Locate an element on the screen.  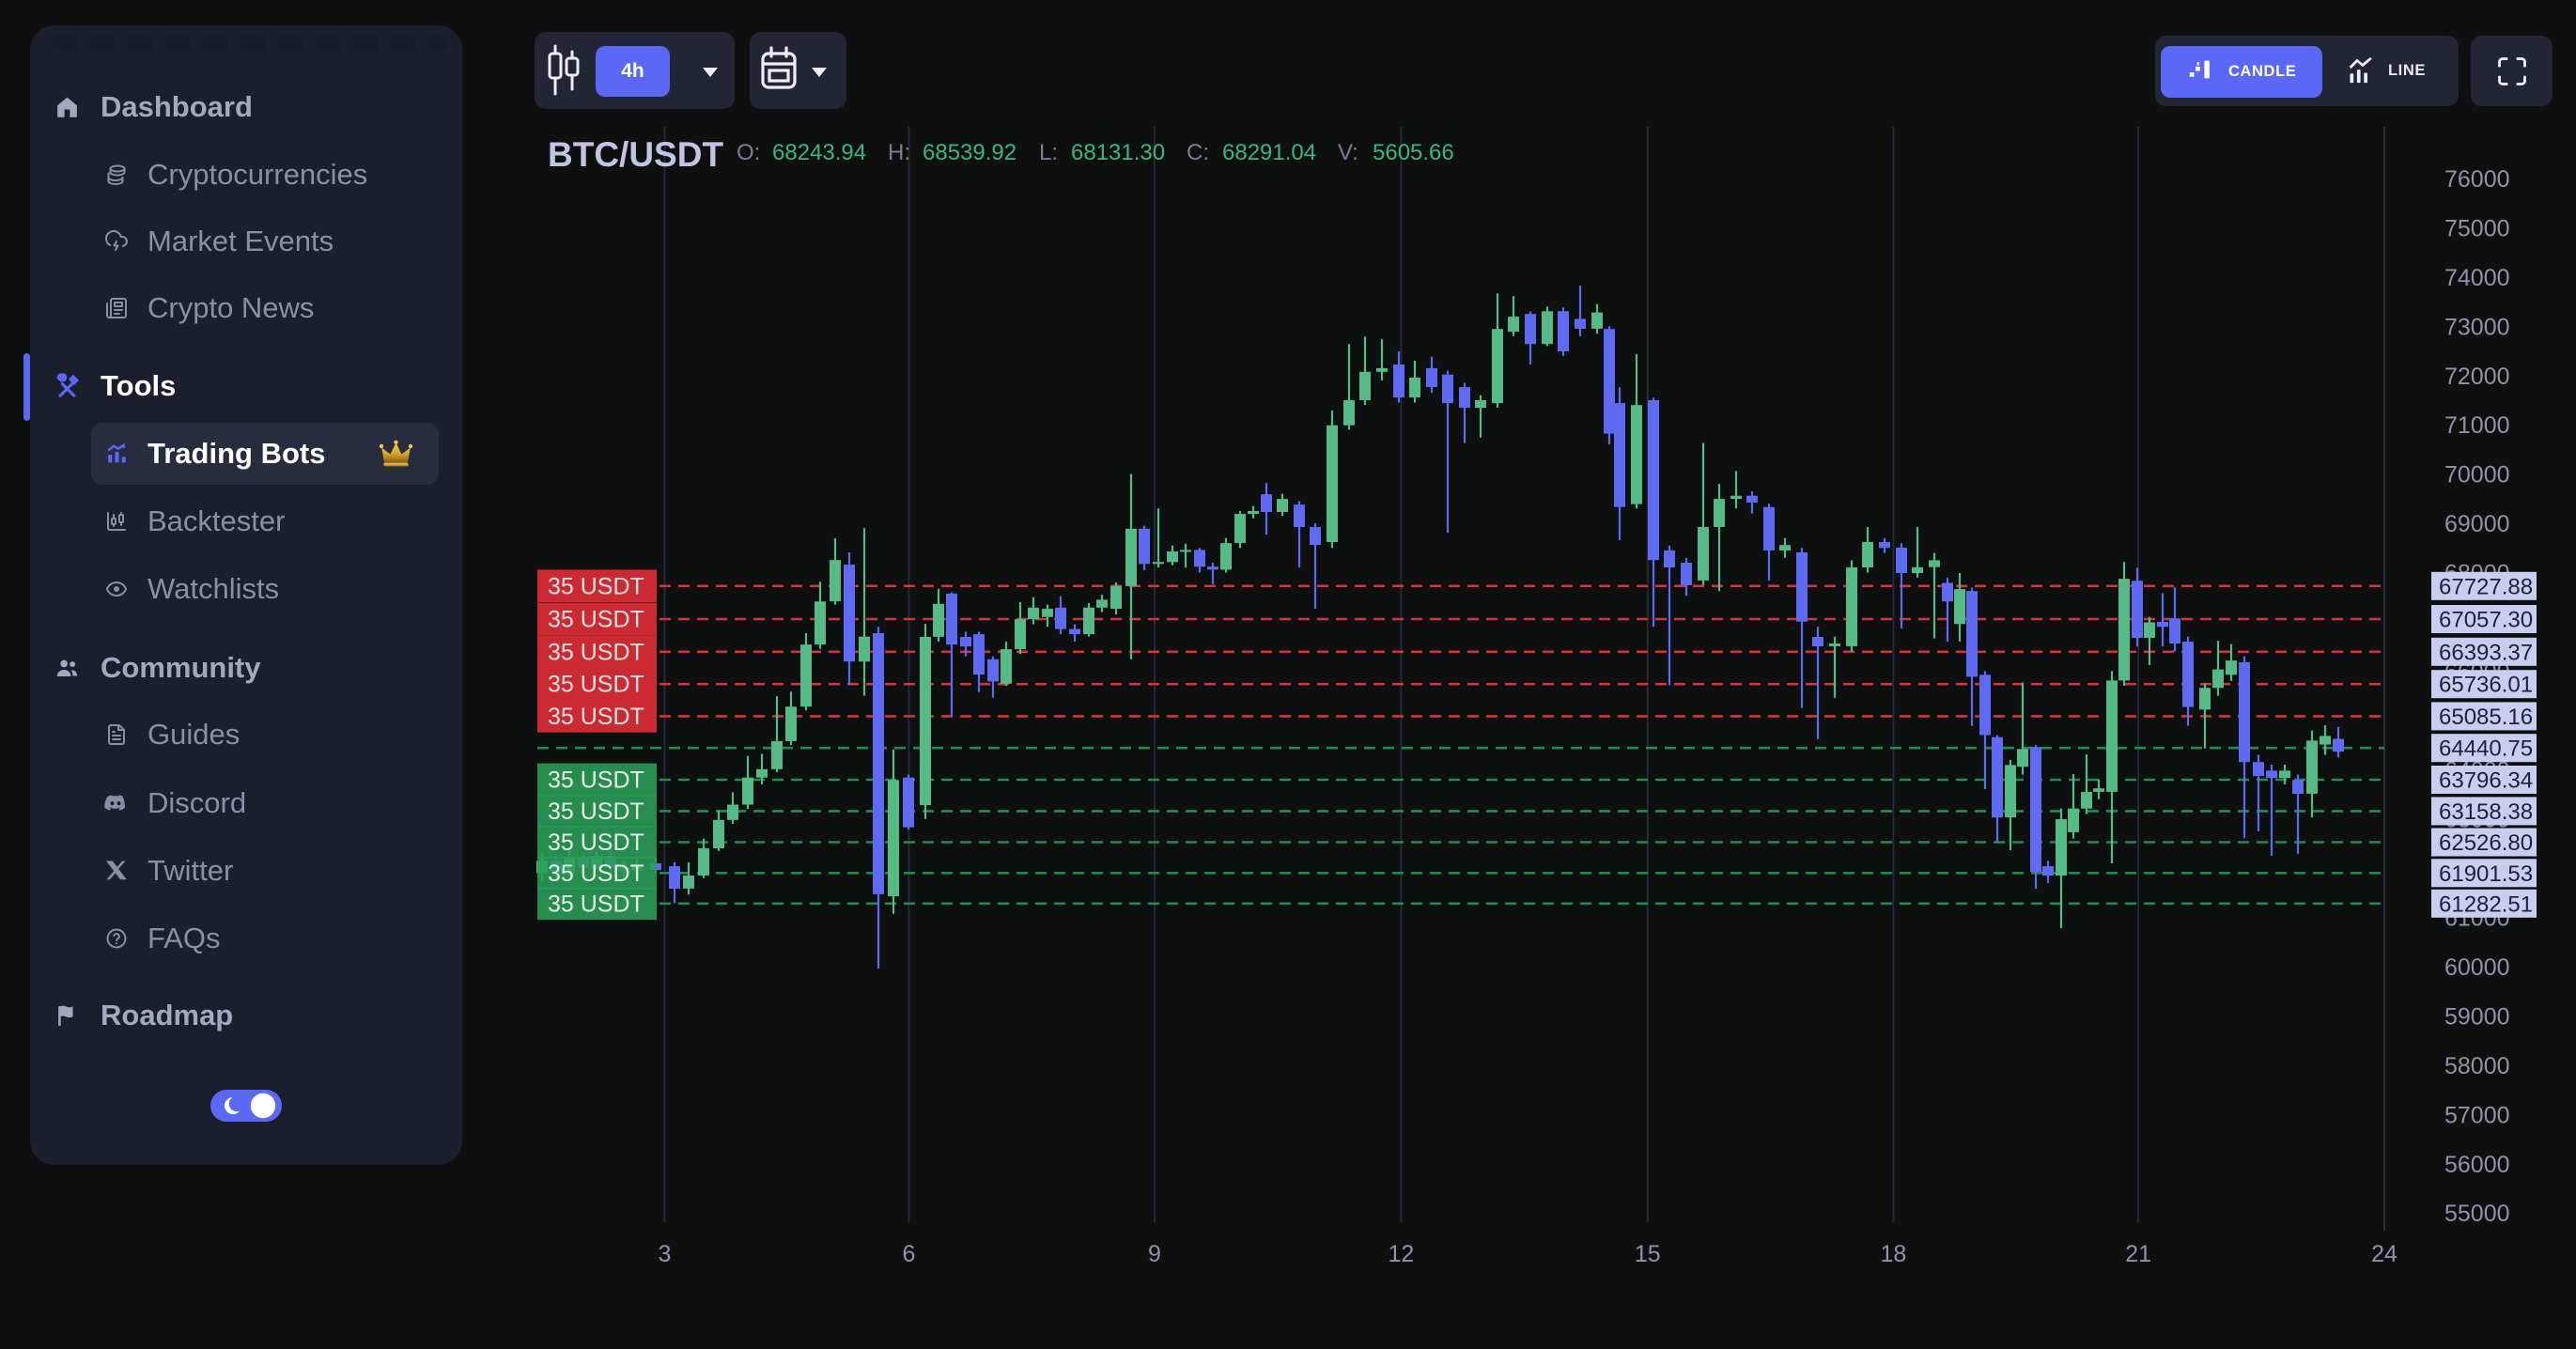
svg-text: 68243.94 is located at coordinates (819, 152).